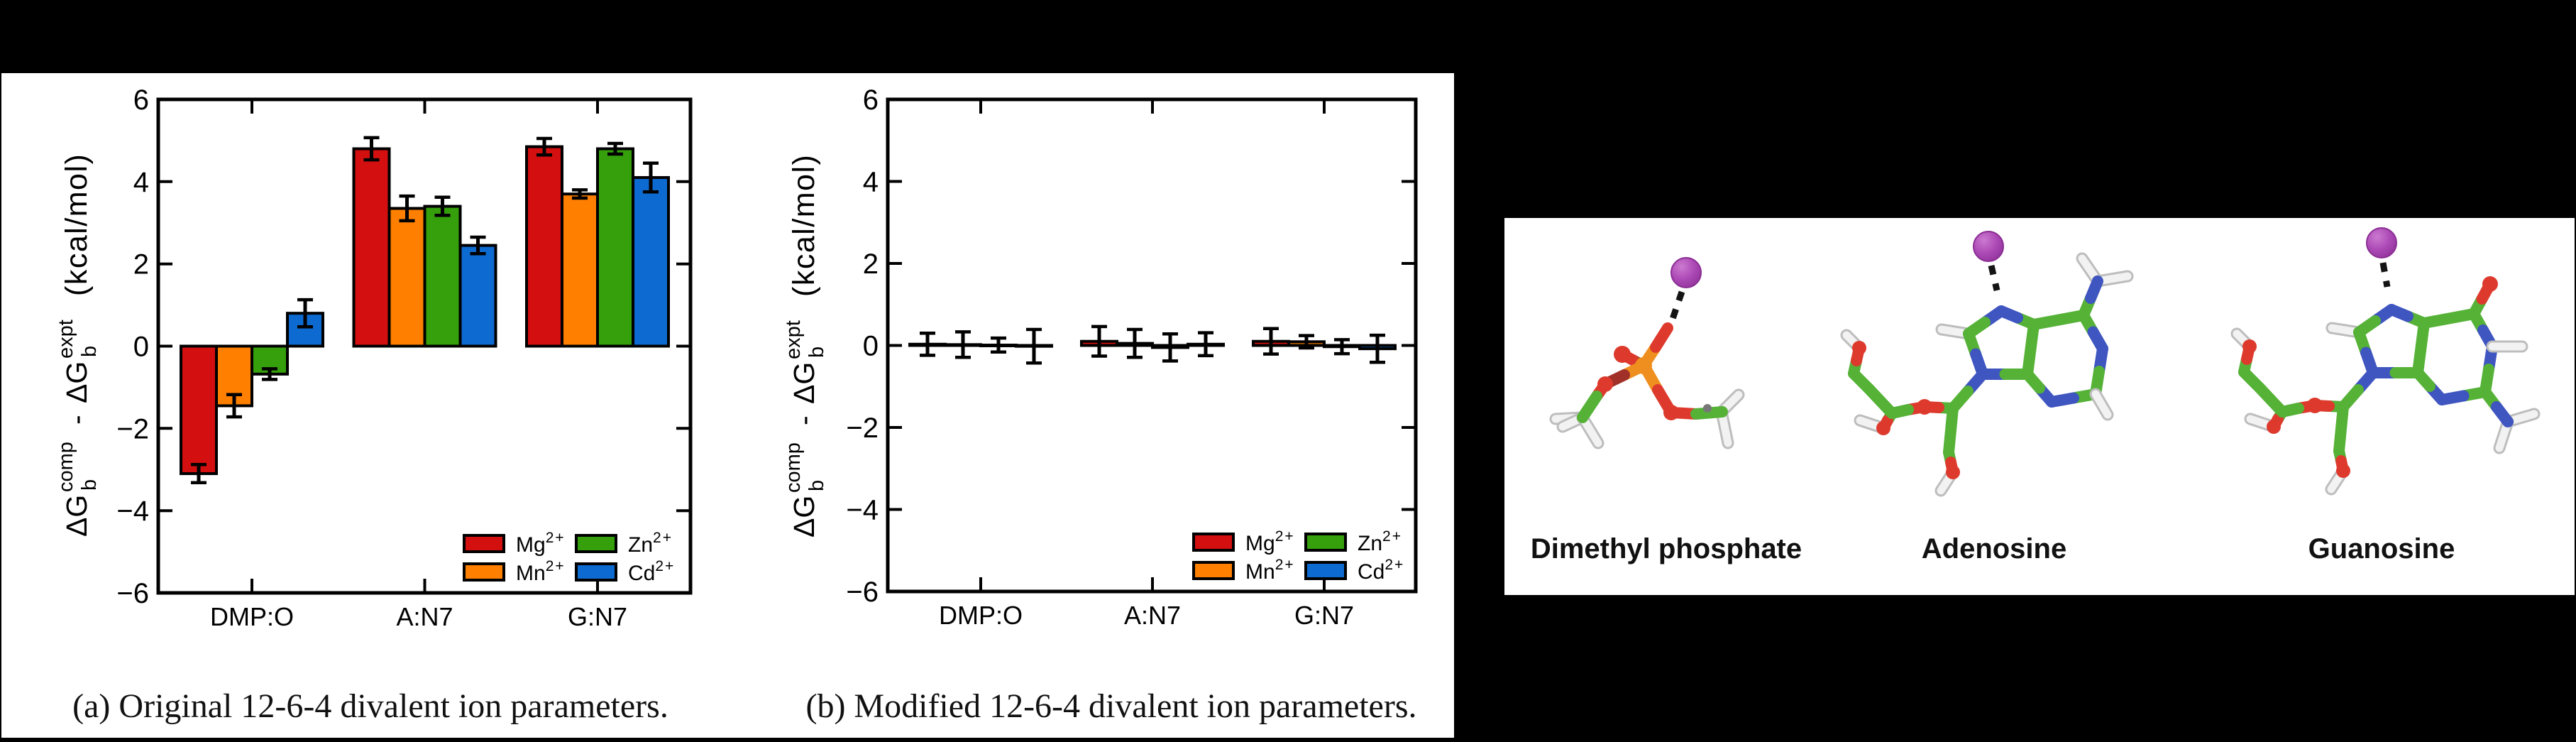 The height and width of the screenshot is (742, 2576). What do you see at coordinates (650, 543) in the screenshot?
I see `svg-text: Zn2+` at bounding box center [650, 543].